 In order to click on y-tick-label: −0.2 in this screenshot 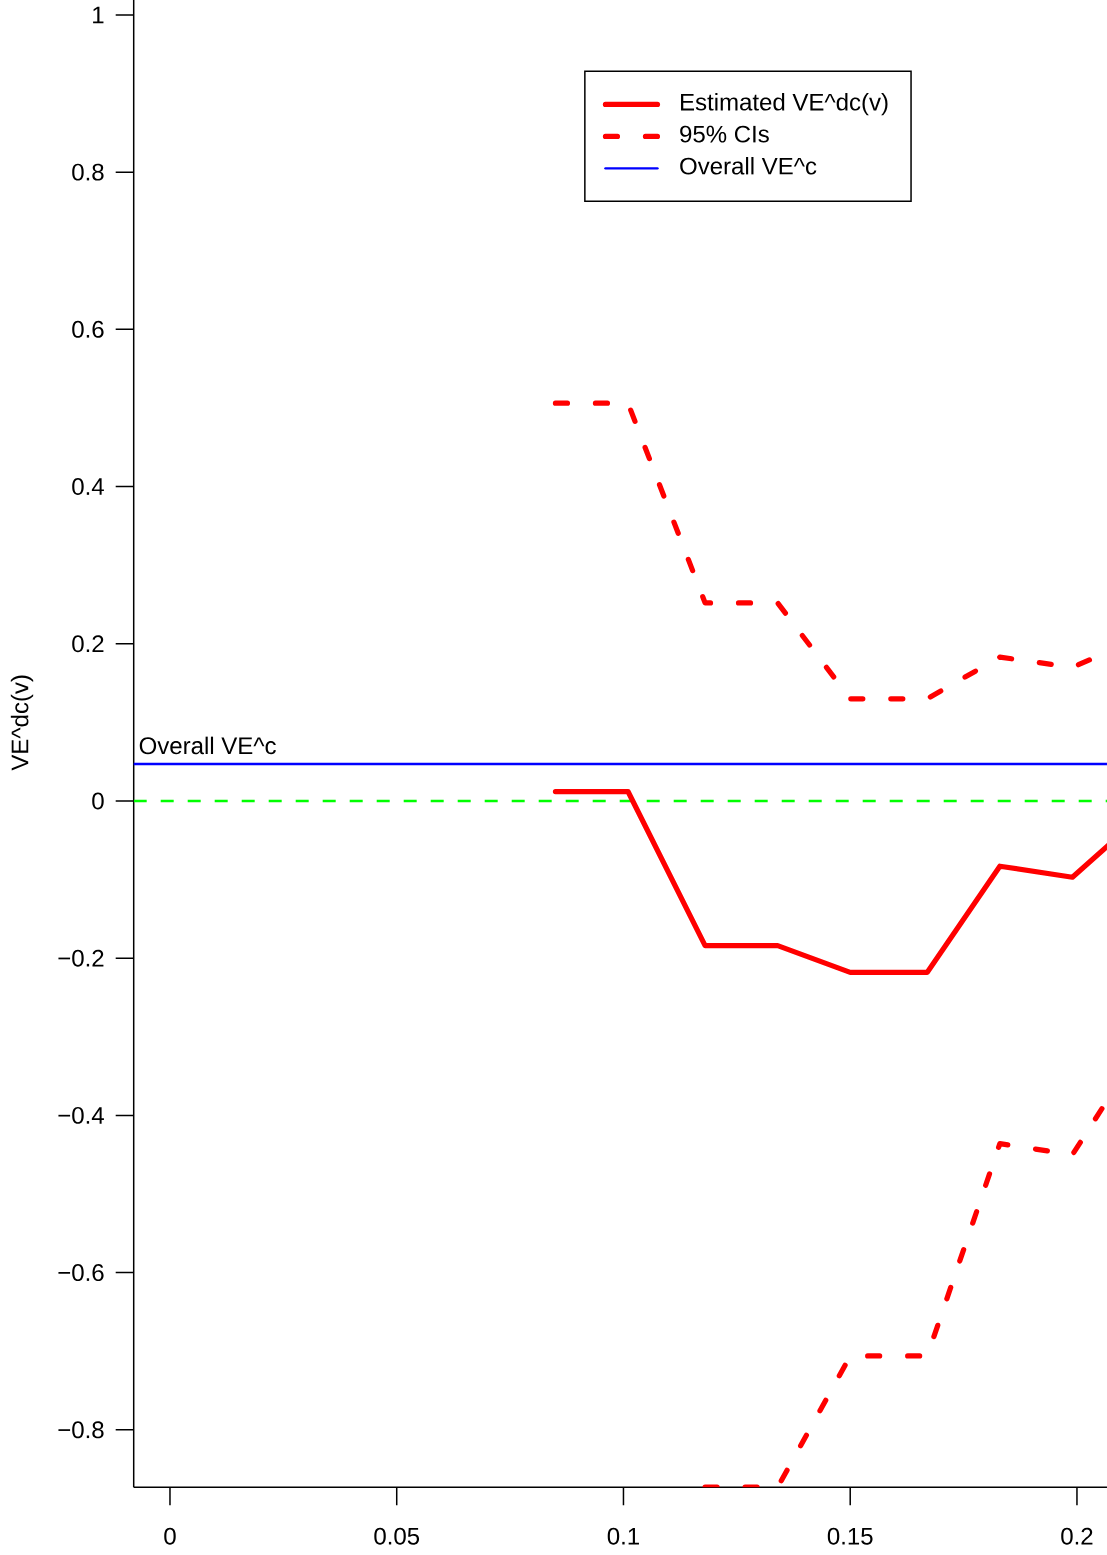, I will do `click(81, 958)`.